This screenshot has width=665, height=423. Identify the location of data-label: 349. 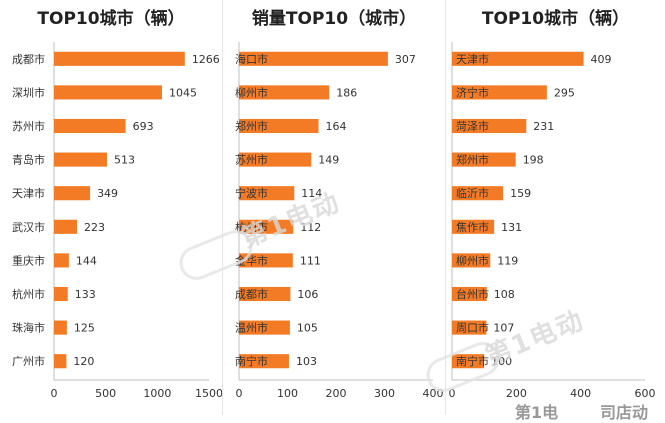
(107, 193).